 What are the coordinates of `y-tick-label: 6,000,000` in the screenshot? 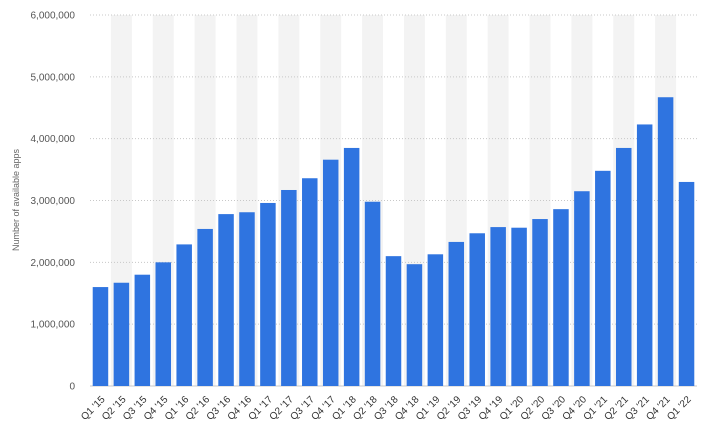 It's located at (53, 16).